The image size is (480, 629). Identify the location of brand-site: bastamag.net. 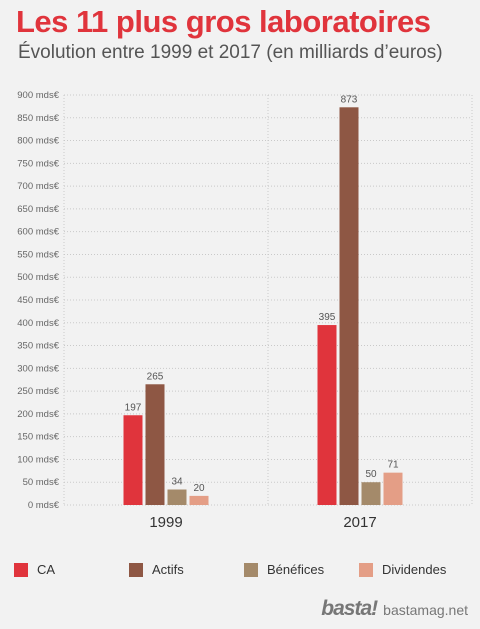
(425, 610).